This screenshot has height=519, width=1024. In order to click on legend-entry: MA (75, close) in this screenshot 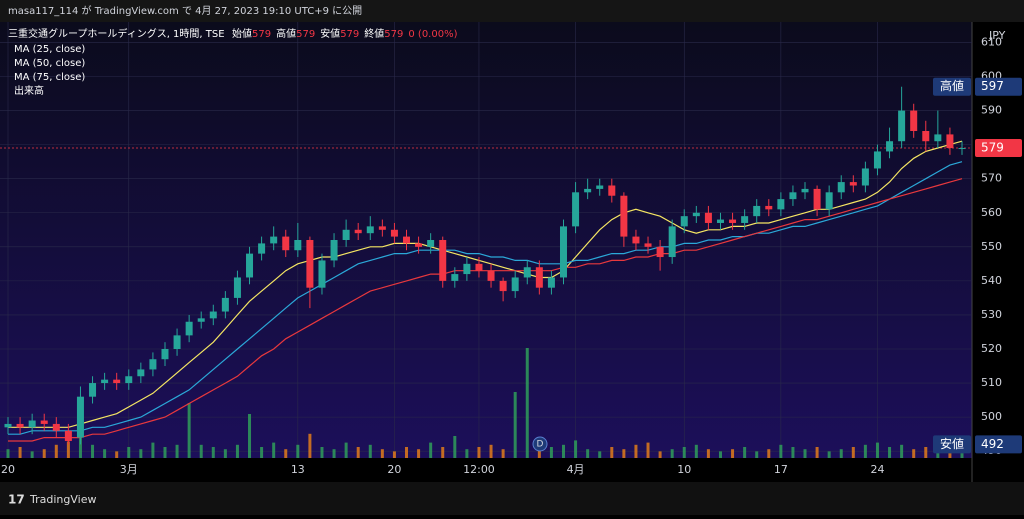, I will do `click(49, 77)`.